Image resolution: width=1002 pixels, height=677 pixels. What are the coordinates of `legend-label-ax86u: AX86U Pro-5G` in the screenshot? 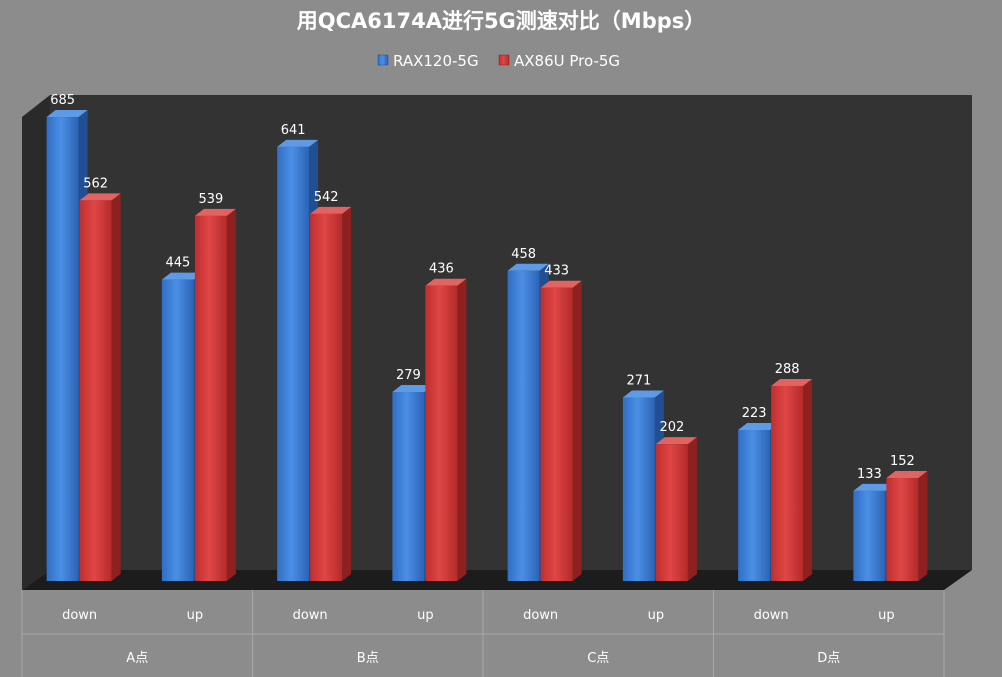 It's located at (567, 61).